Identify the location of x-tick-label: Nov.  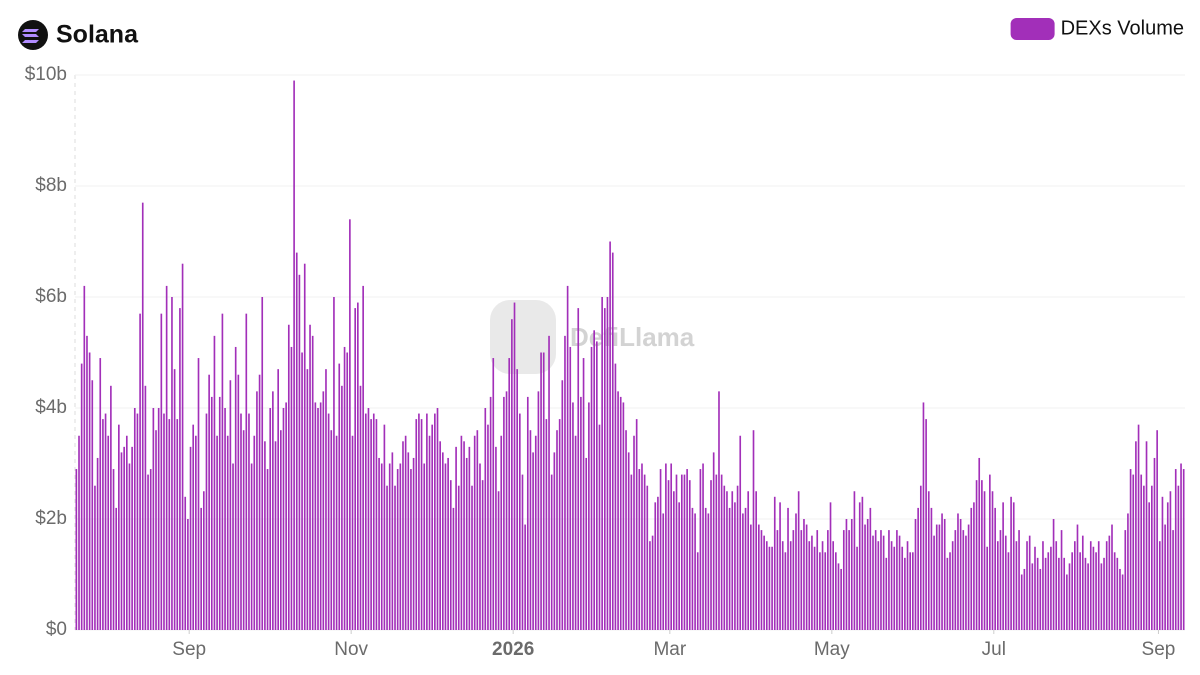
(351, 649).